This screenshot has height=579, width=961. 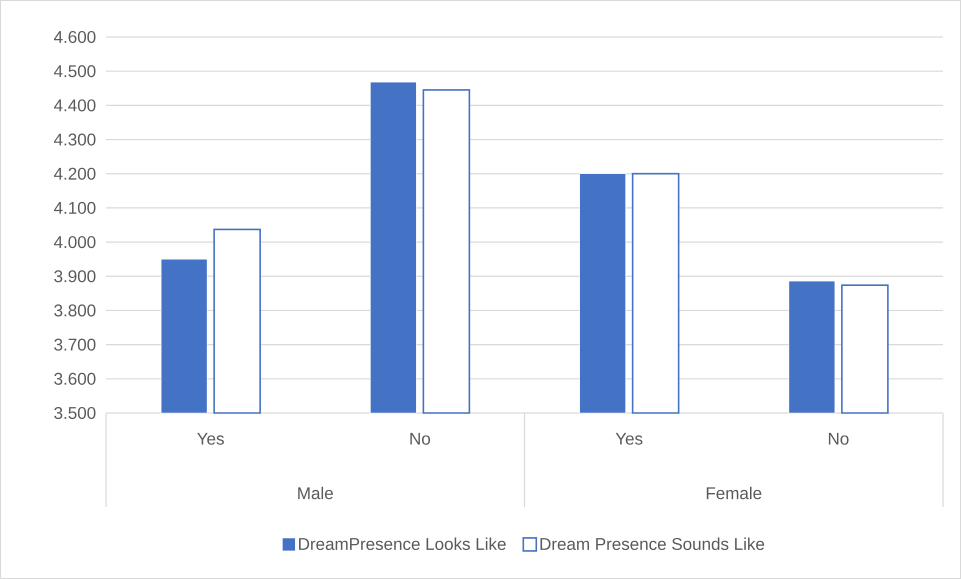 What do you see at coordinates (75, 105) in the screenshot?
I see `y-tick-label: 4.400` at bounding box center [75, 105].